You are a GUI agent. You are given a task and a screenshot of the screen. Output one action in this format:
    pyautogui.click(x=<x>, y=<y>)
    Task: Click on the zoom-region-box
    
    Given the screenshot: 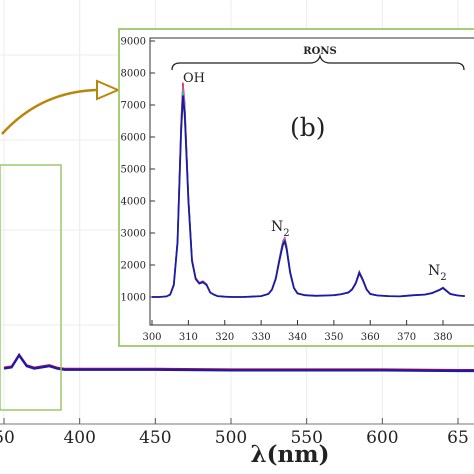 What is the action you would take?
    pyautogui.click(x=31, y=287)
    